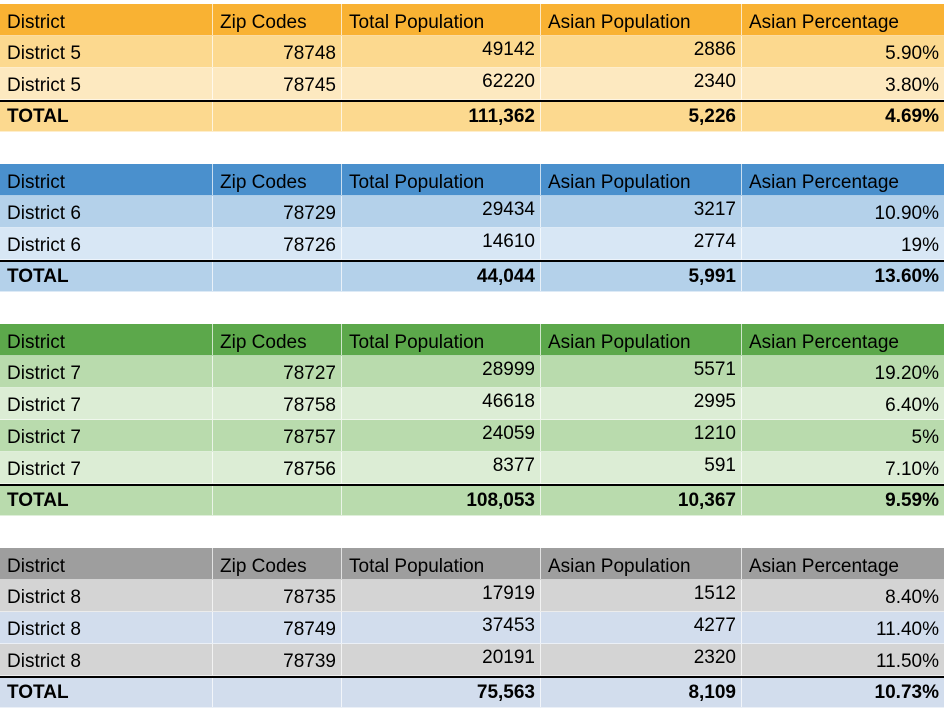 The width and height of the screenshot is (944, 708). What do you see at coordinates (277, 371) in the screenshot?
I see `zip-cell: 78727` at bounding box center [277, 371].